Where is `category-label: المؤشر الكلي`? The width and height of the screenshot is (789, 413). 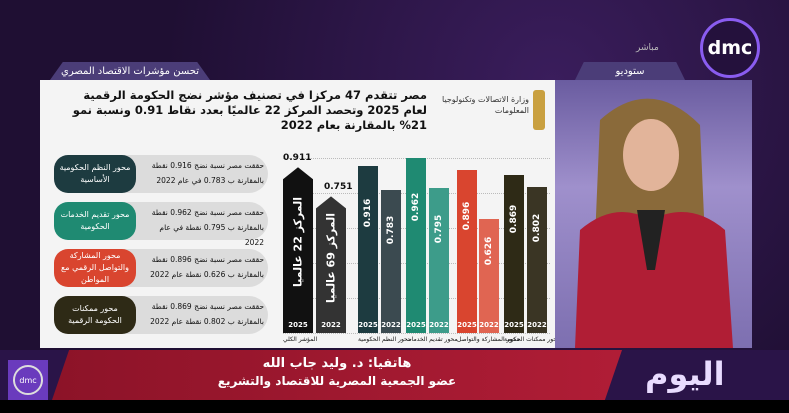 category-label: المؤشر الكلي is located at coordinates (300, 339).